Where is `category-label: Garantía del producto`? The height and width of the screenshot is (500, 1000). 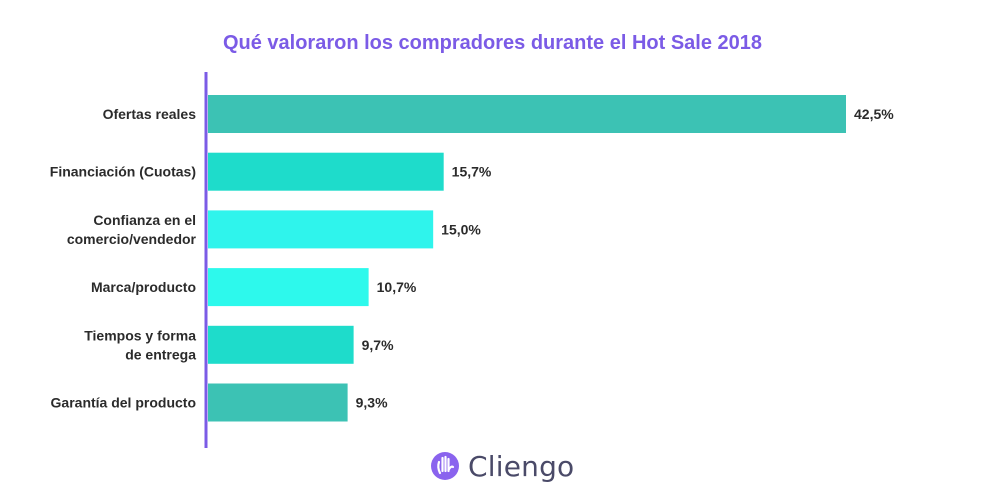 category-label: Garantía del producto is located at coordinates (123, 403).